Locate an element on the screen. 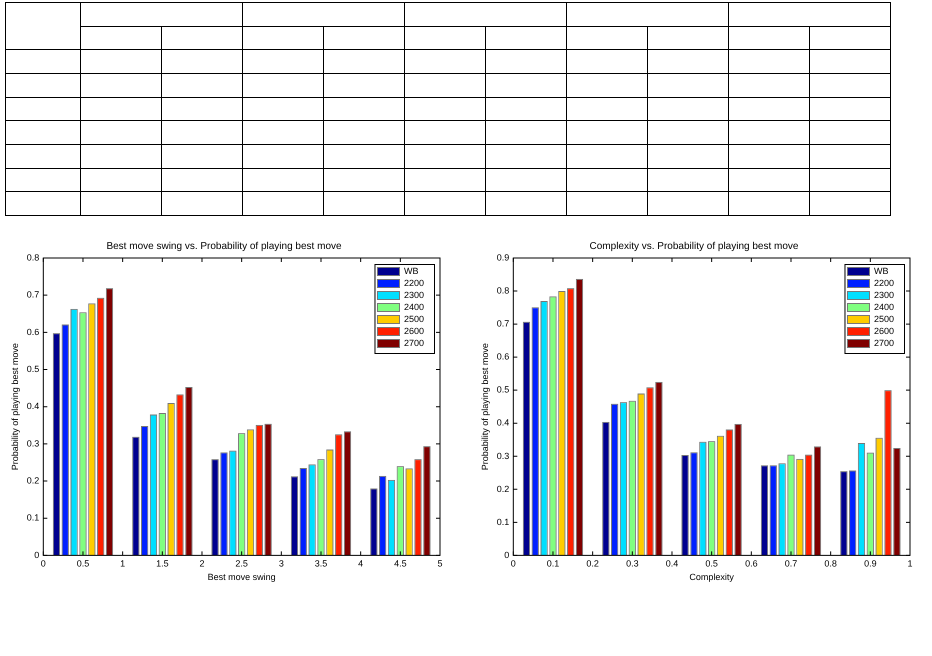 The image size is (932, 656). x-axis-title: Best move swing is located at coordinates (242, 577).